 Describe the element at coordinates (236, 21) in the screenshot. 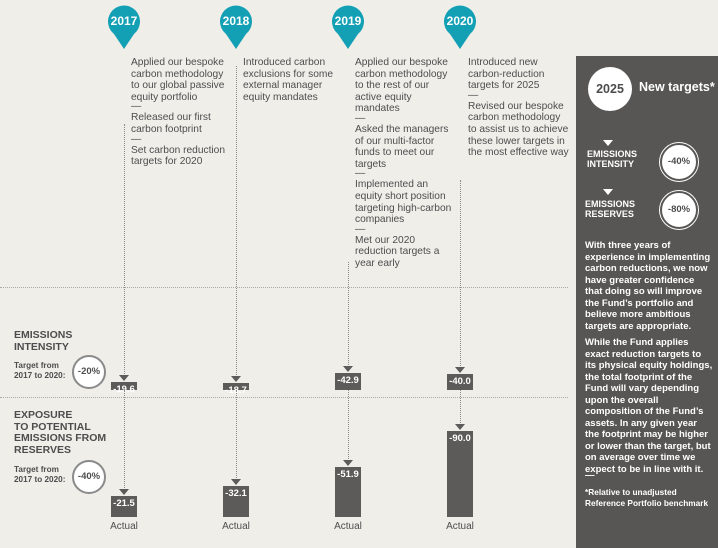

I see `year-label: 2018` at that location.